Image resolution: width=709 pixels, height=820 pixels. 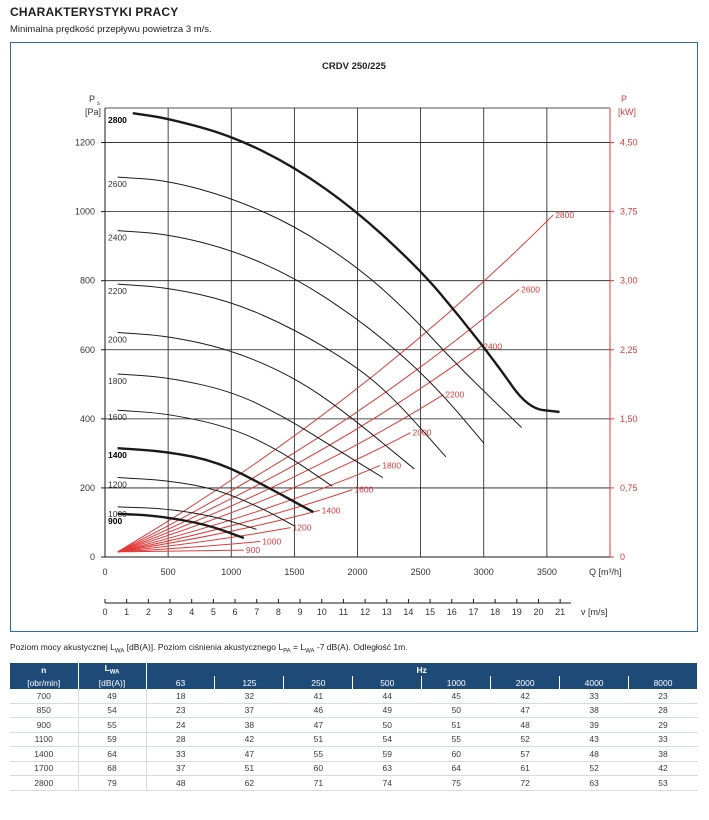 What do you see at coordinates (318, 696) in the screenshot?
I see `table-cell: 41` at bounding box center [318, 696].